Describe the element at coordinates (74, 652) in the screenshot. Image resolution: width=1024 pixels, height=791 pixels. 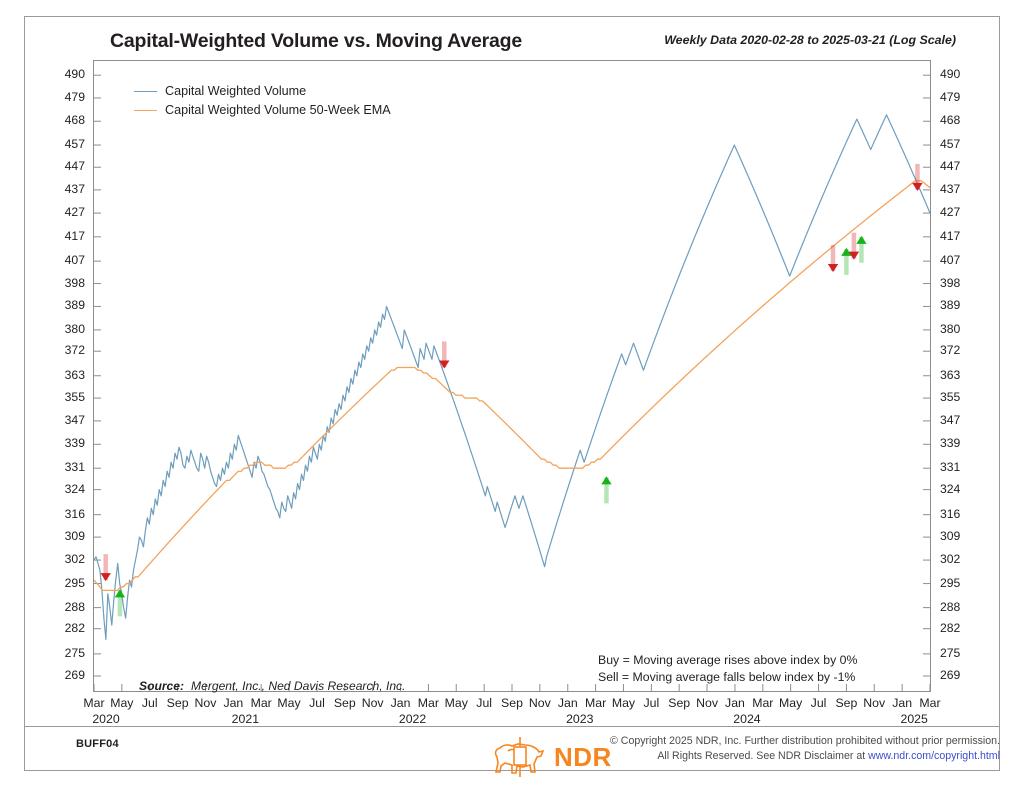
I see `y-axis-tick-label: 275` at that location.